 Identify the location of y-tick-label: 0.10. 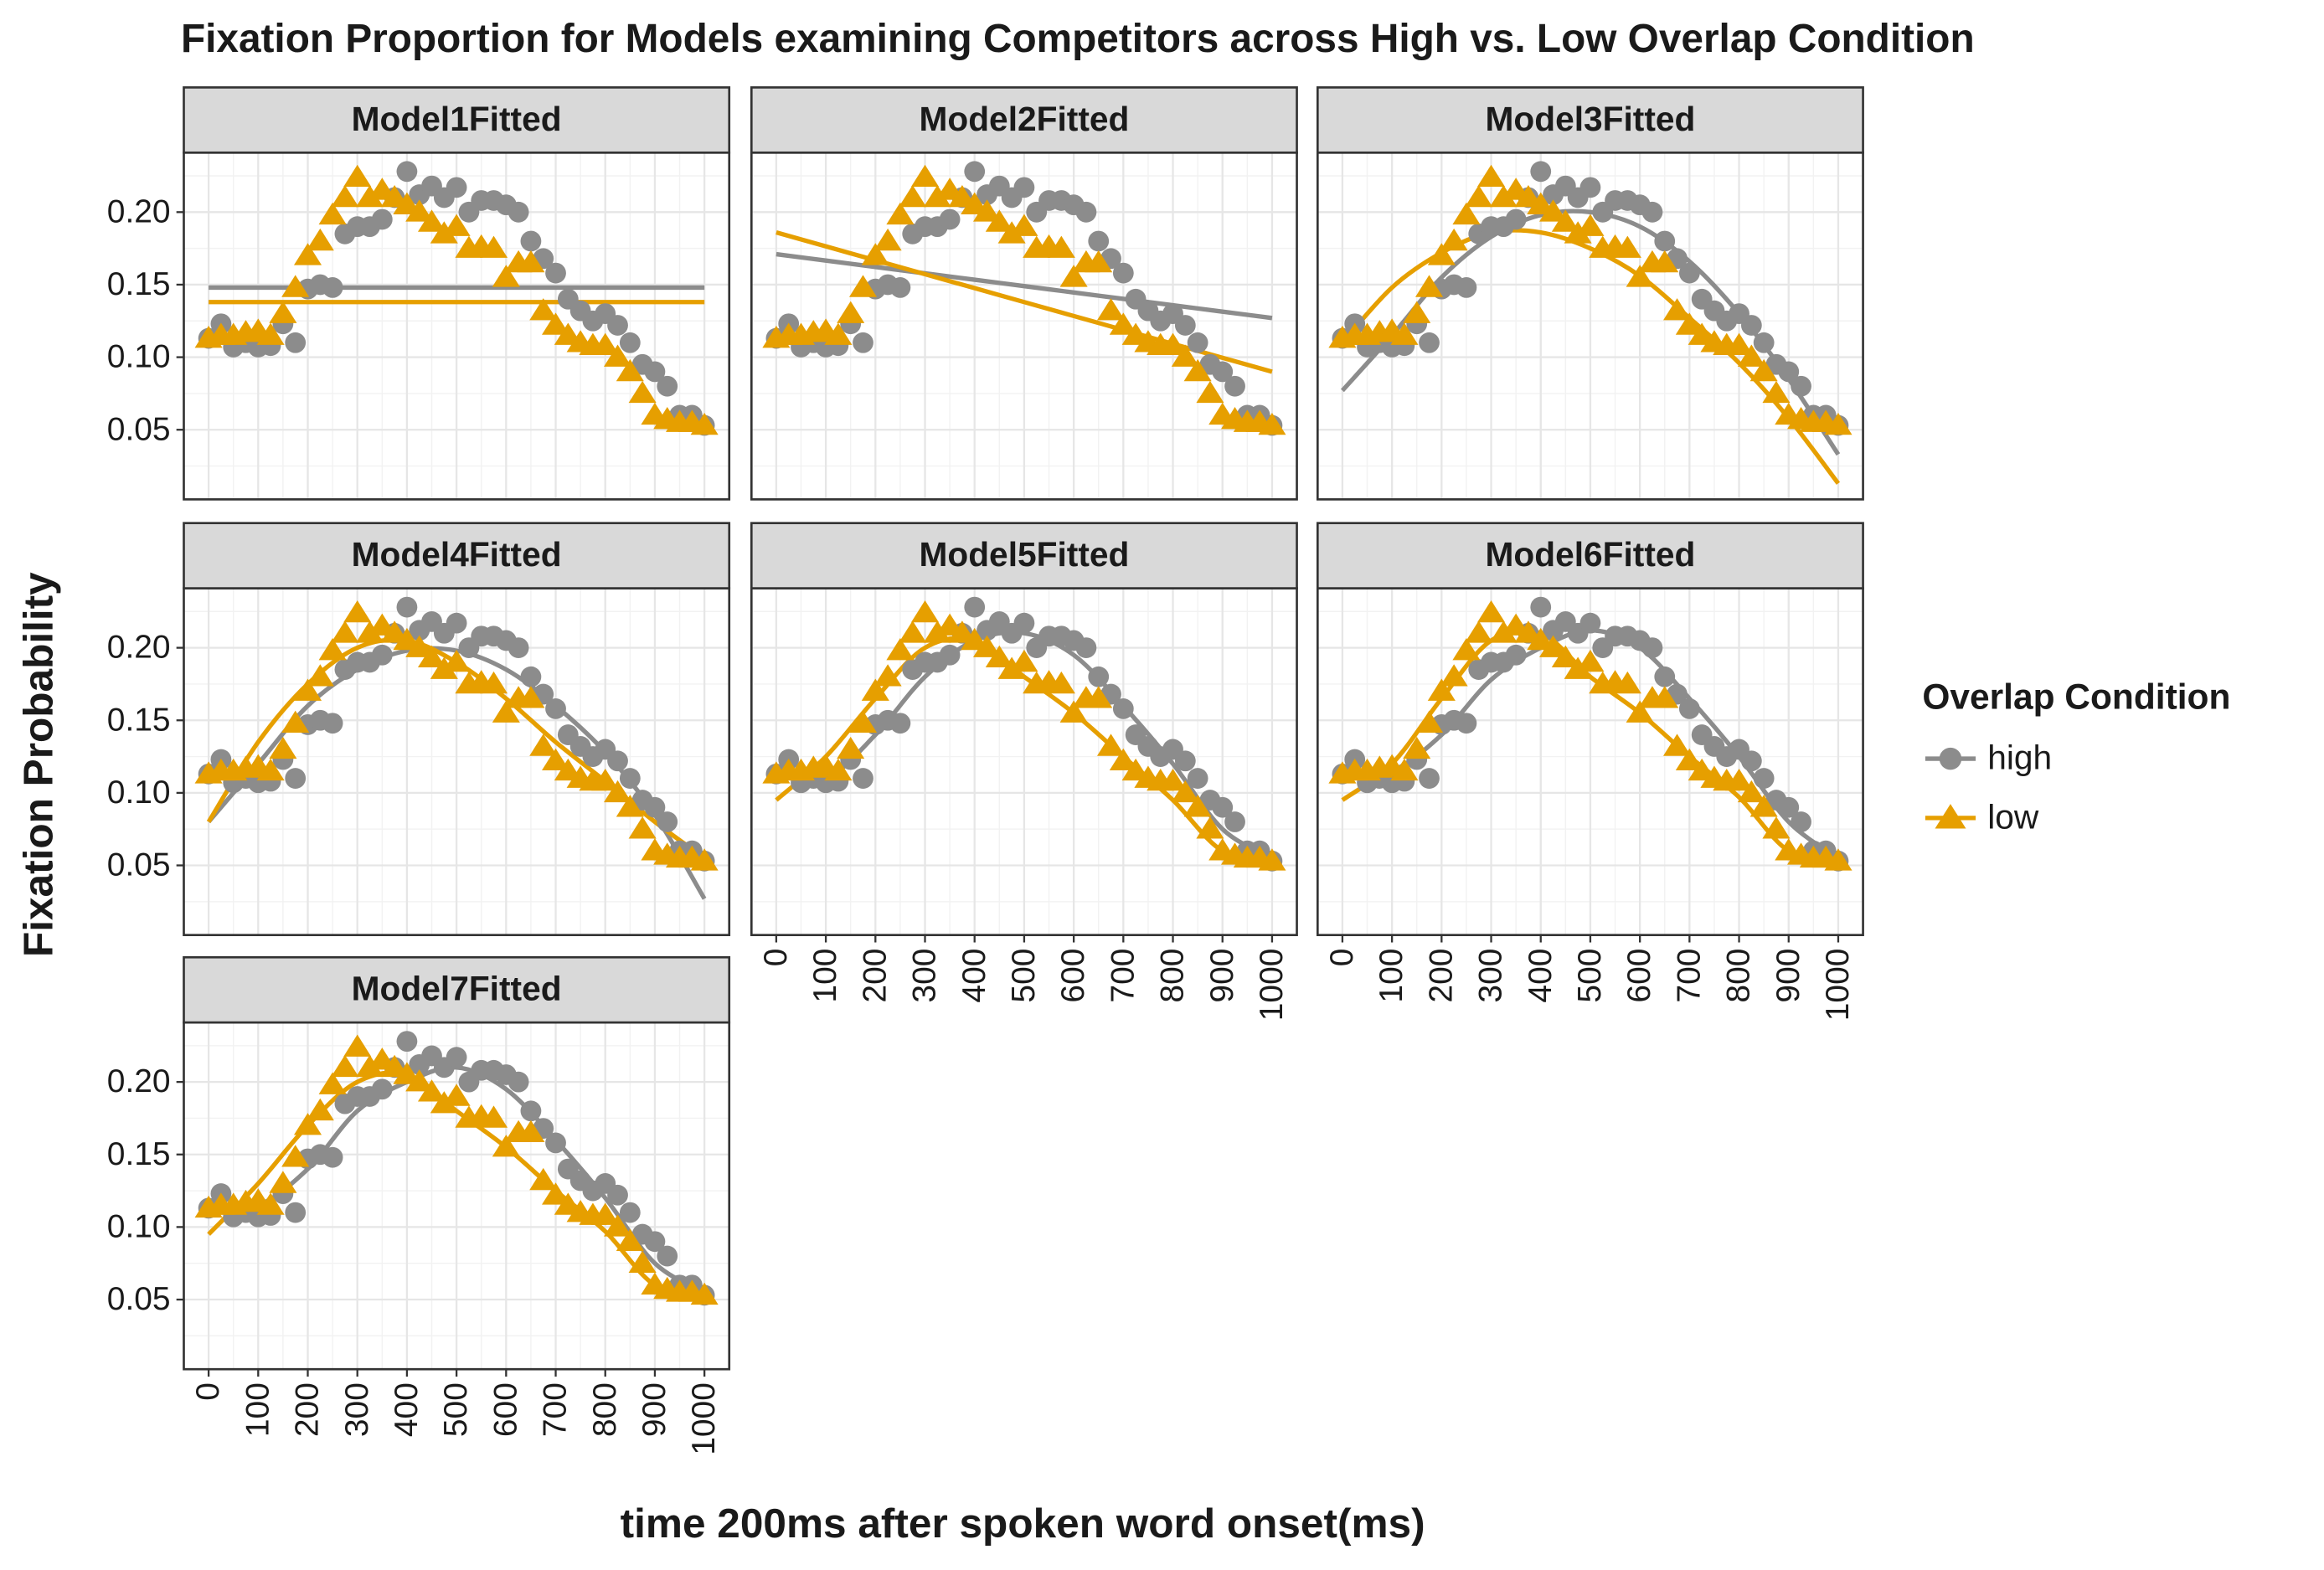
(139, 793).